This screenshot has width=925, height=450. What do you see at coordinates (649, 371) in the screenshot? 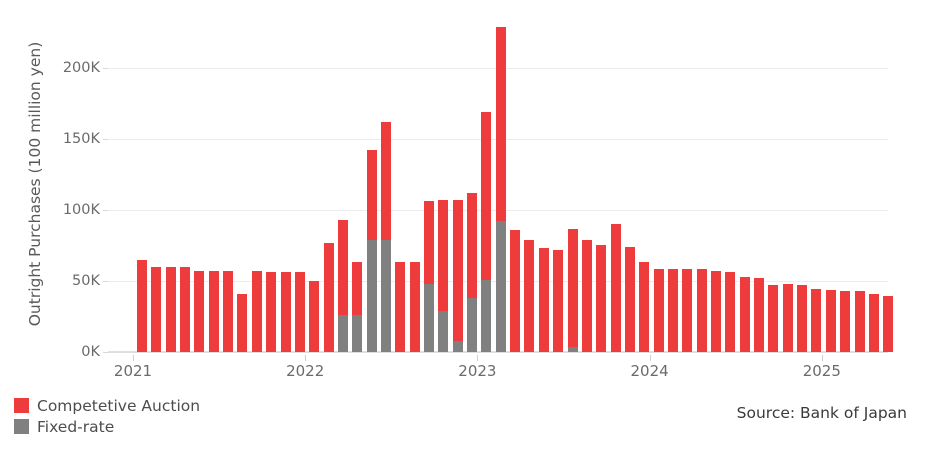
I see `x-axis-tick-label: 2024` at bounding box center [649, 371].